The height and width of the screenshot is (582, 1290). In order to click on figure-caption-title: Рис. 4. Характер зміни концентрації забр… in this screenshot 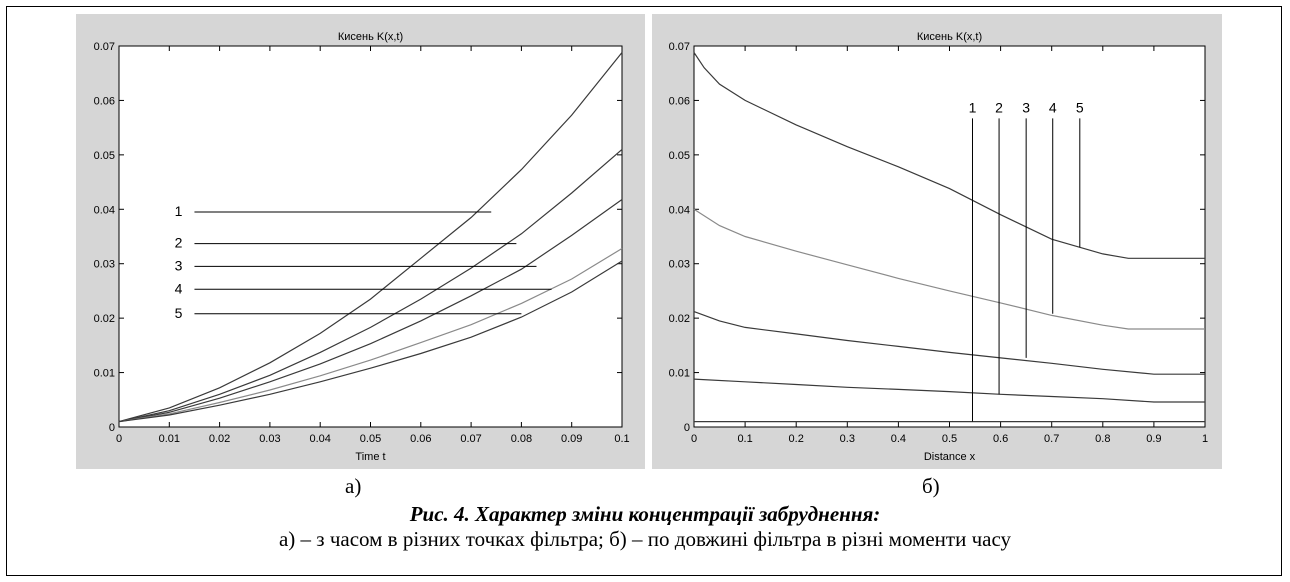, I will do `click(645, 514)`.